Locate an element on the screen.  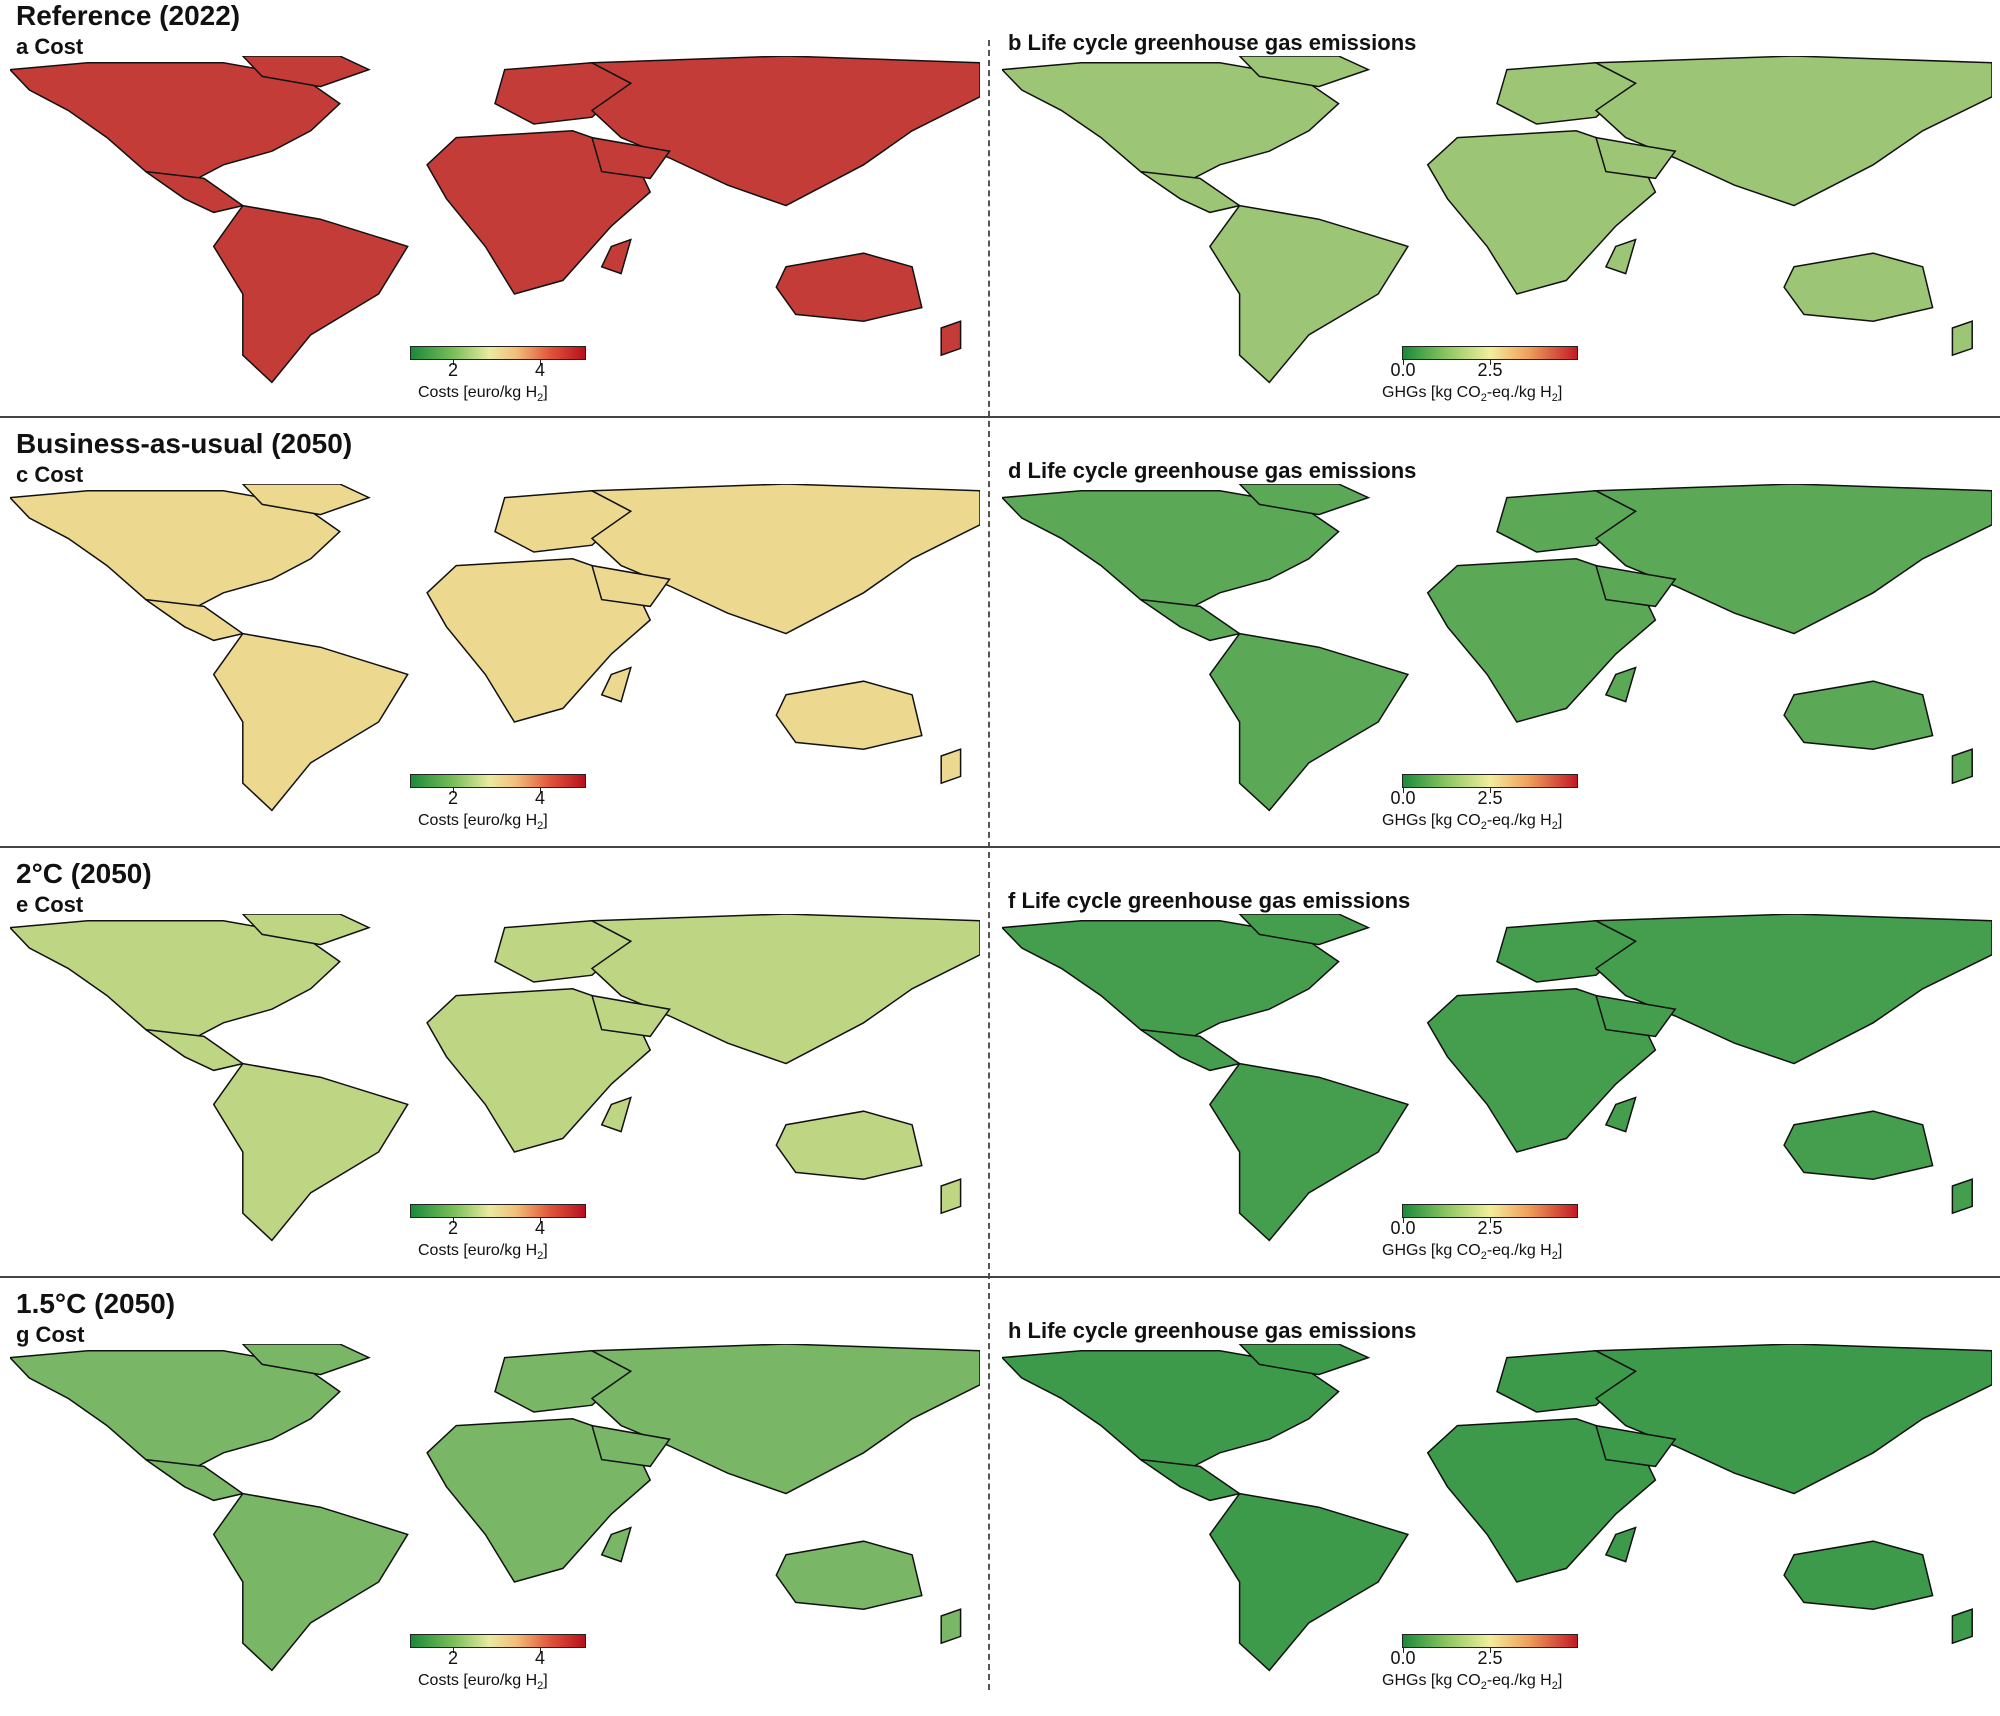
panel-label-ghg: h Life cycle greenhouse gas emissions is located at coordinates (1212, 1330).